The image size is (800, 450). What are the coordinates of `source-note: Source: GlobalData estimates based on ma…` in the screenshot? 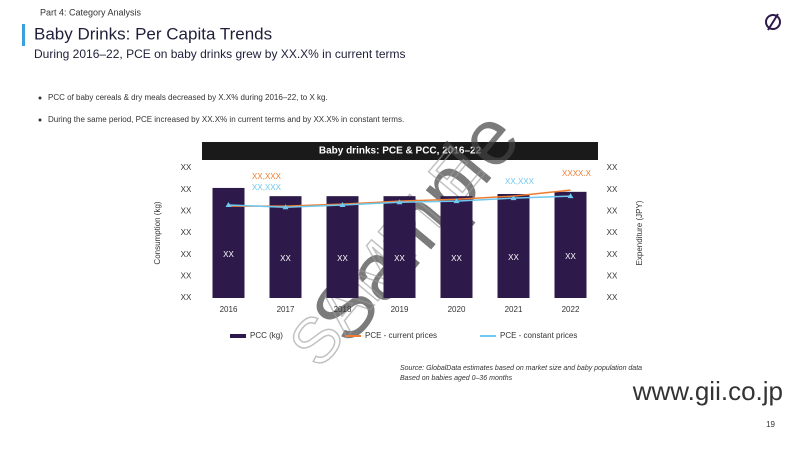 It's located at (521, 368).